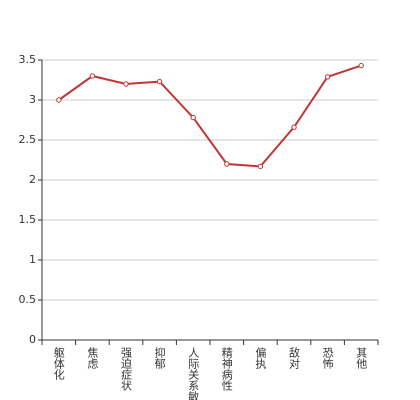 Image resolution: width=420 pixels, height=400 pixels. Describe the element at coordinates (159, 357) in the screenshot. I see `x-tick-label: 抑郁` at that location.